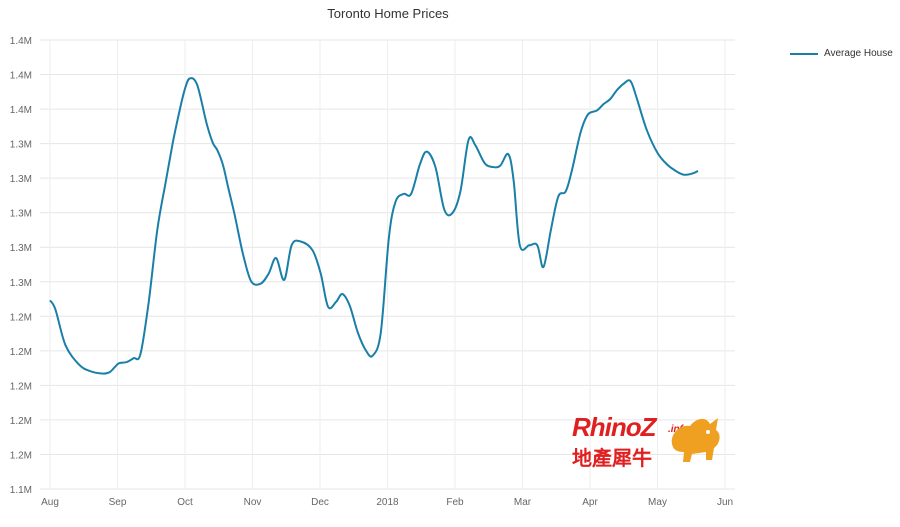  I want to click on x-tick-label: Jun, so click(725, 502).